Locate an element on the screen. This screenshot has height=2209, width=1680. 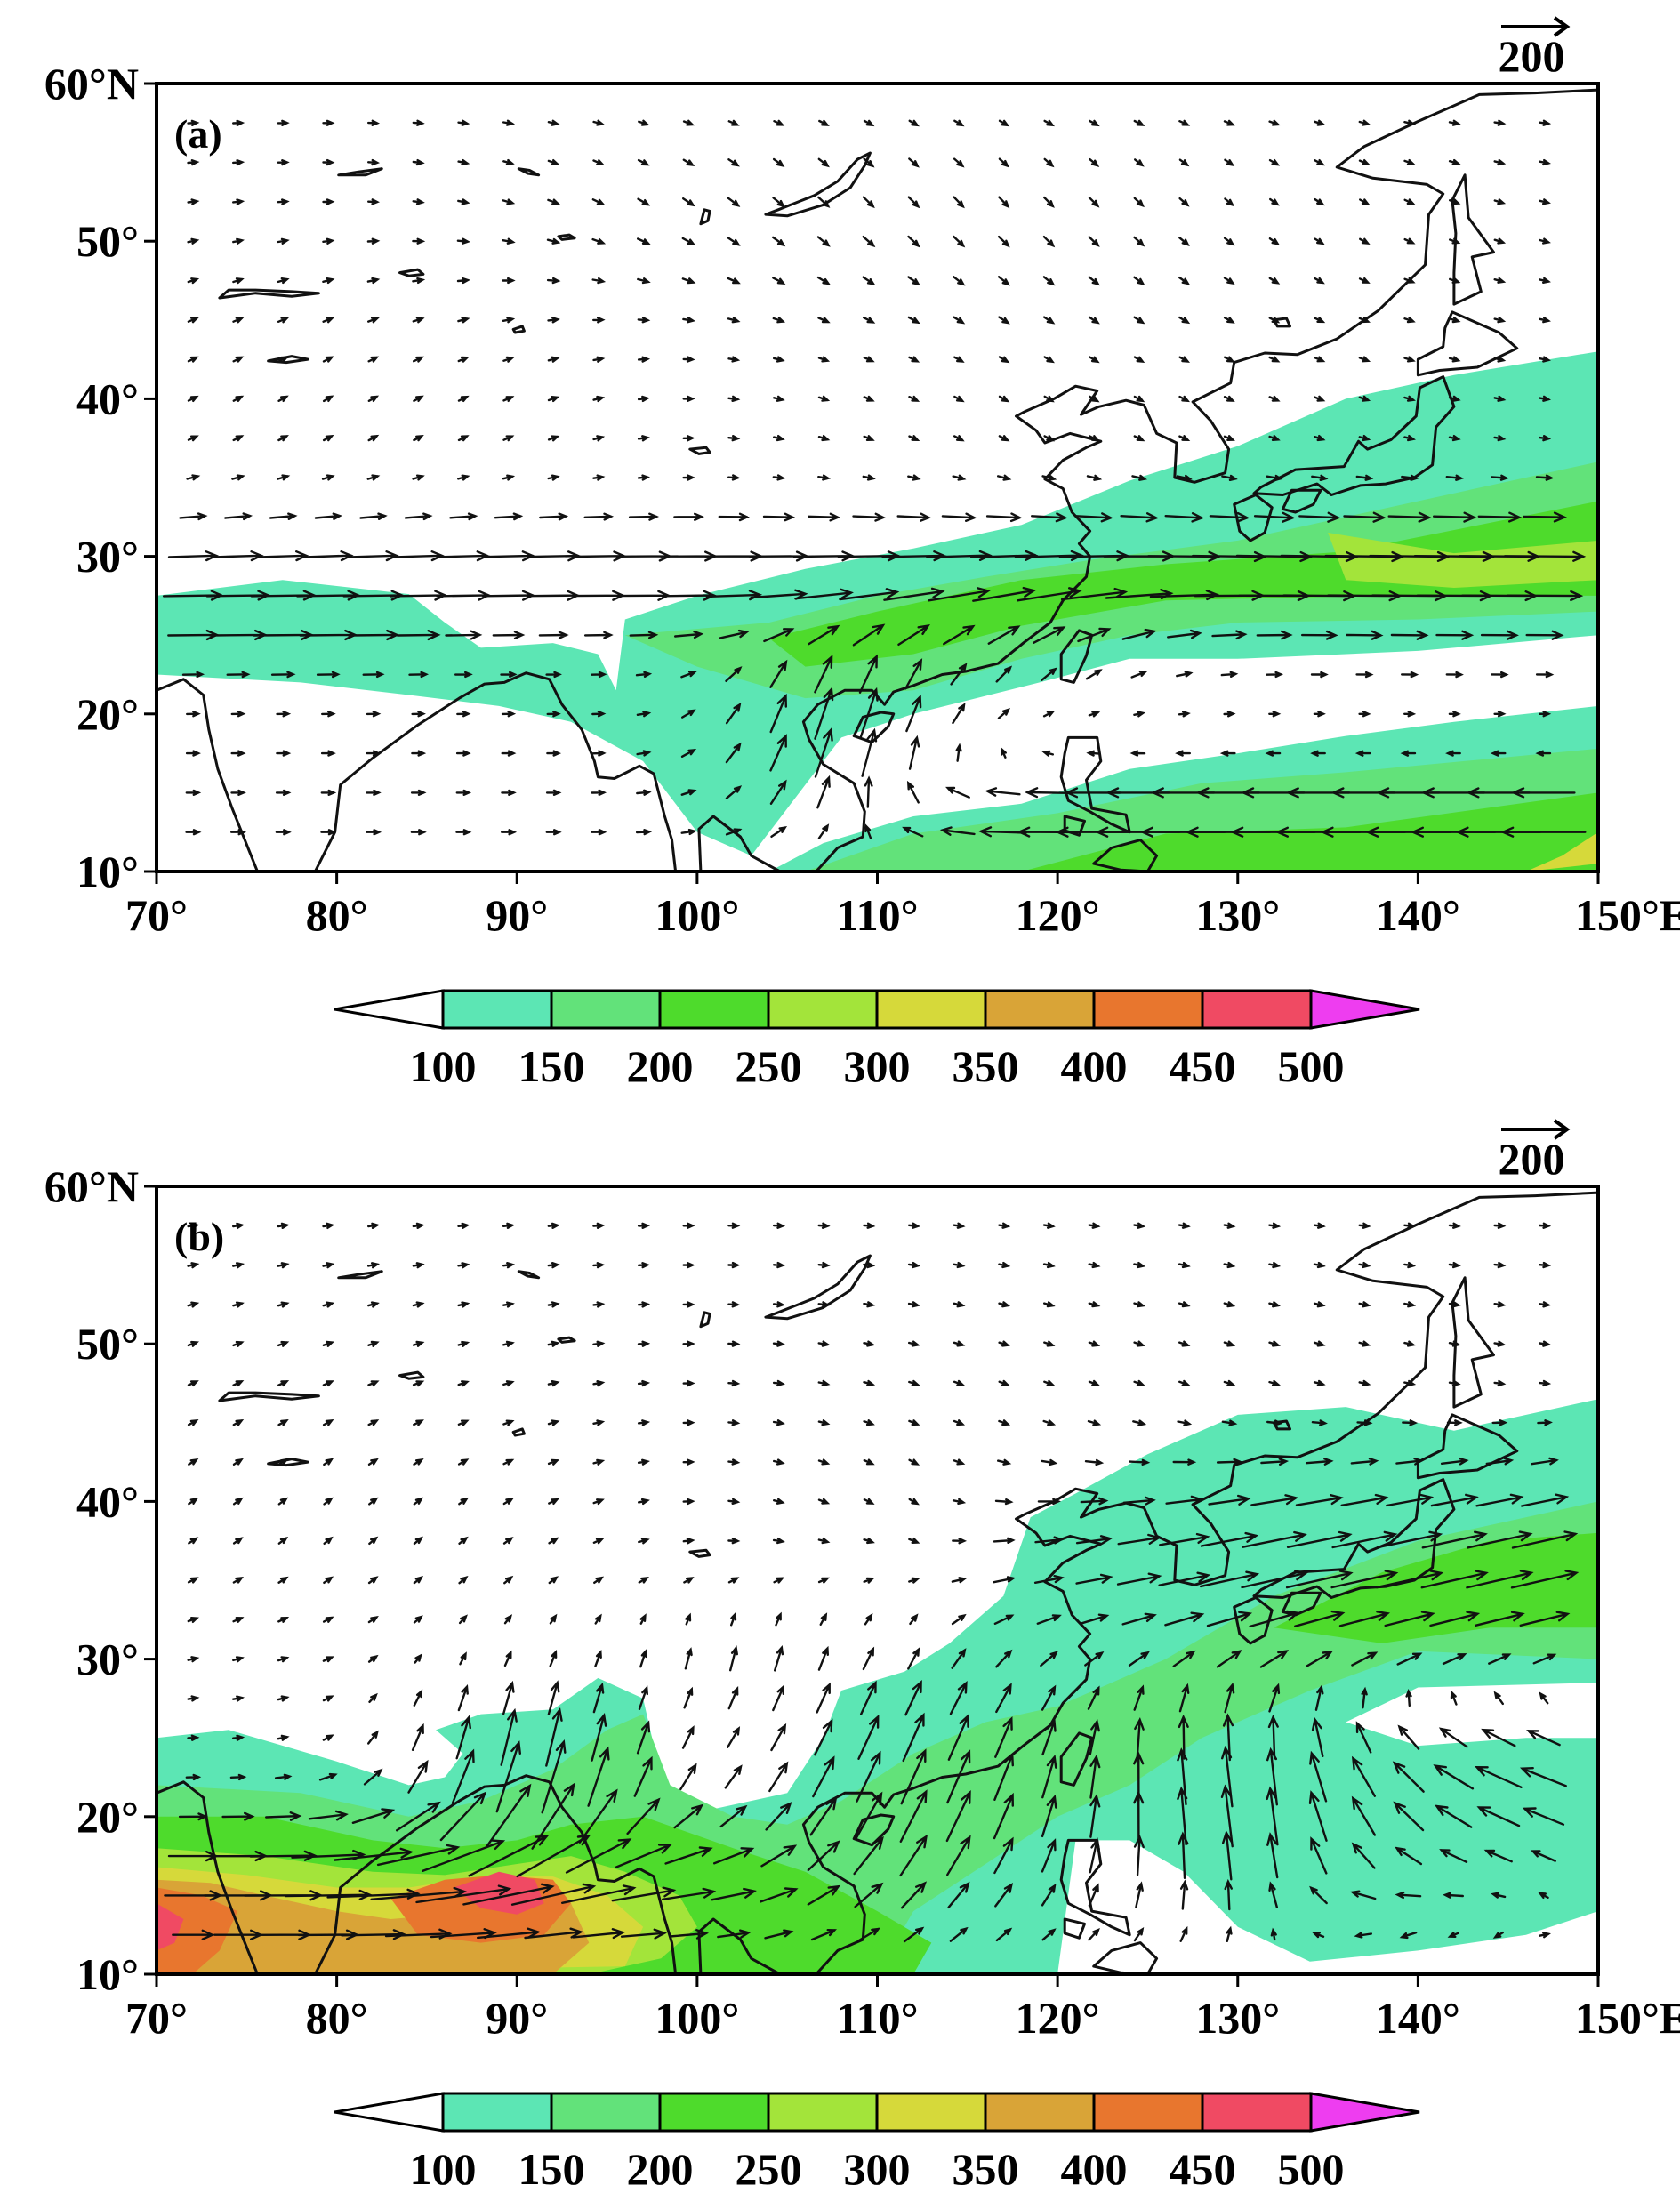
colorbar-label: 400 is located at coordinates (1094, 2169).